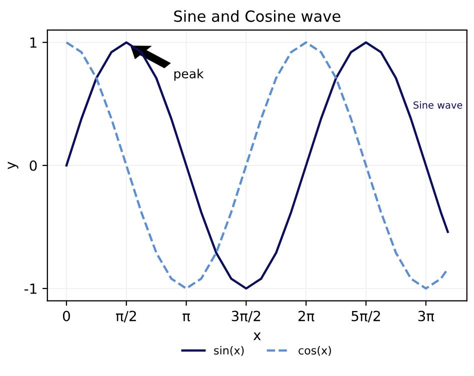 This screenshot has width=474, height=376. What do you see at coordinates (186, 317) in the screenshot?
I see `x-tick-label: π` at bounding box center [186, 317].